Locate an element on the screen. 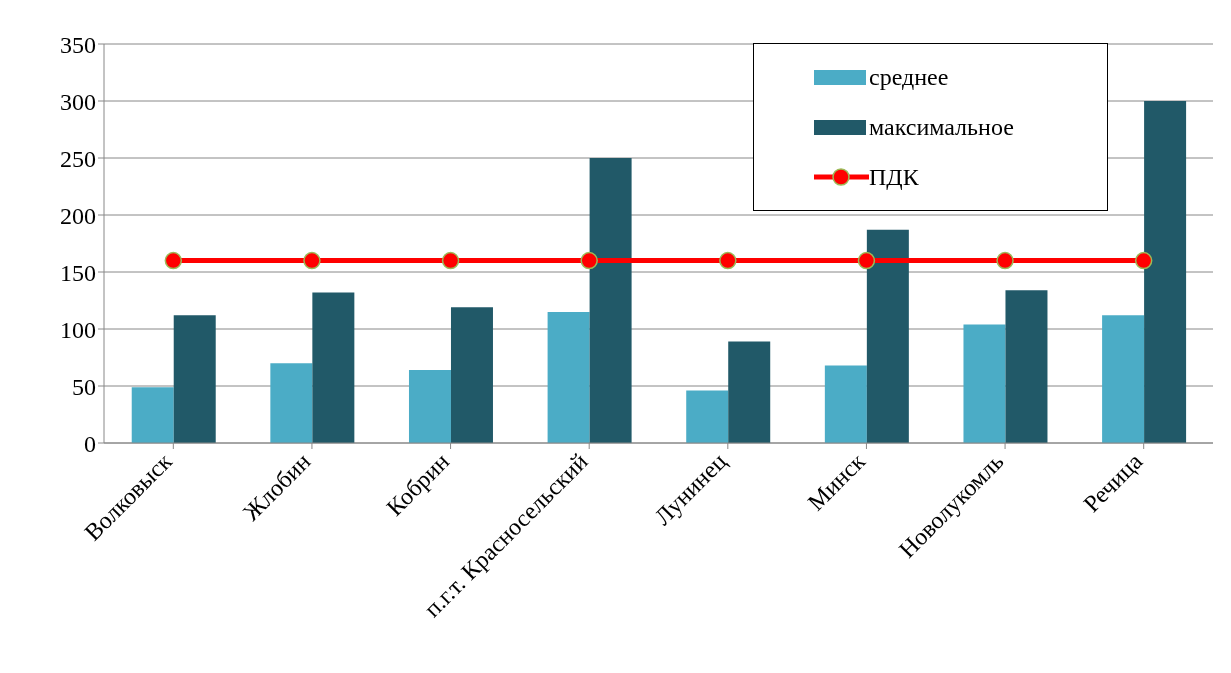  legend-label: среднее is located at coordinates (909, 77).